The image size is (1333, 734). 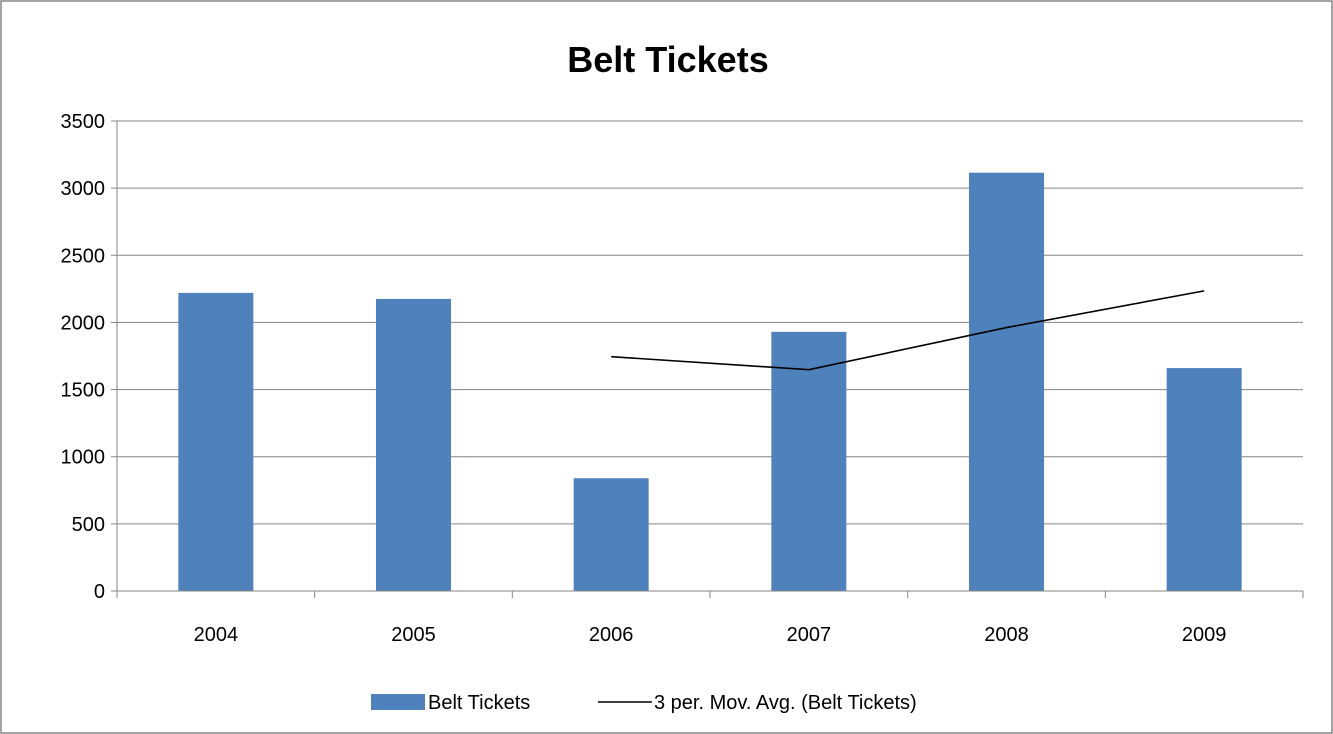 What do you see at coordinates (83, 391) in the screenshot?
I see `y-tick-label-1500: 1500` at bounding box center [83, 391].